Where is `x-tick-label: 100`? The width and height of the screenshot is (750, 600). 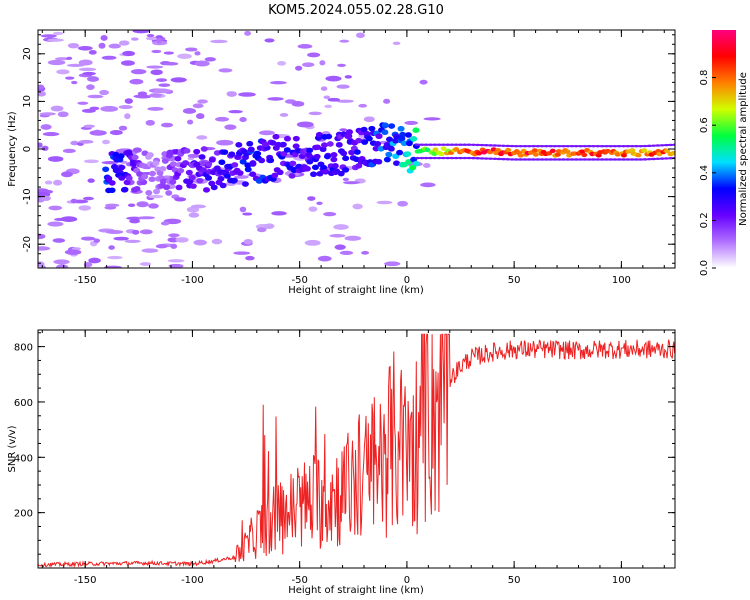
x-tick-label: 100 is located at coordinates (621, 280).